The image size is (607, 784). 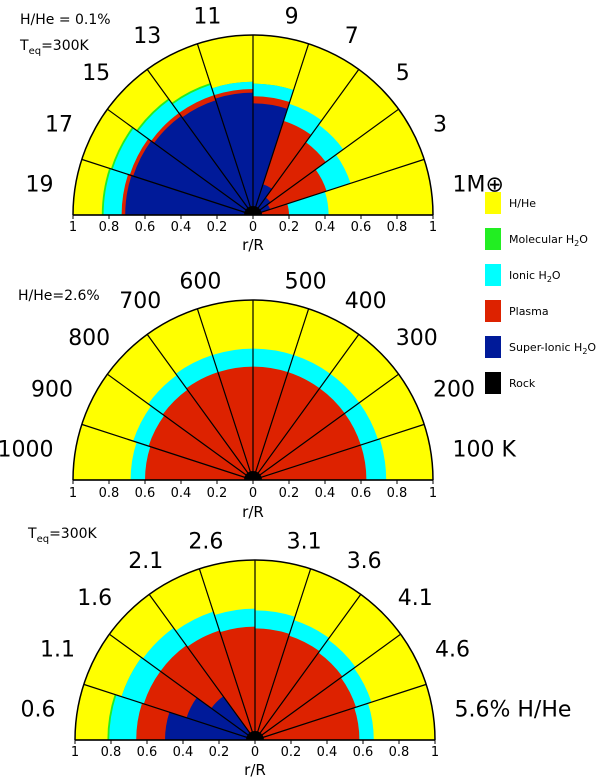 What do you see at coordinates (24, 46) in the screenshot?
I see `panel-1-teq-main: T` at bounding box center [24, 46].